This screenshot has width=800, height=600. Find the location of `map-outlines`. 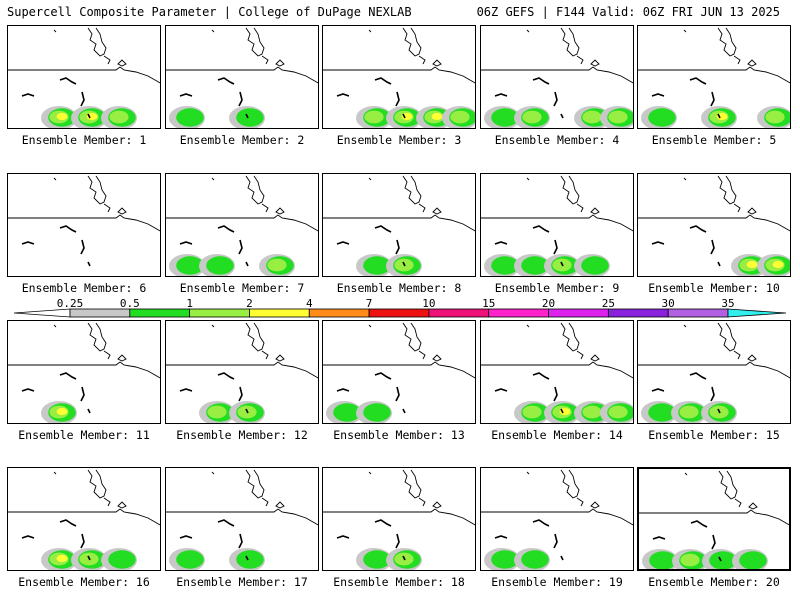

map-outlines is located at coordinates (399, 55).